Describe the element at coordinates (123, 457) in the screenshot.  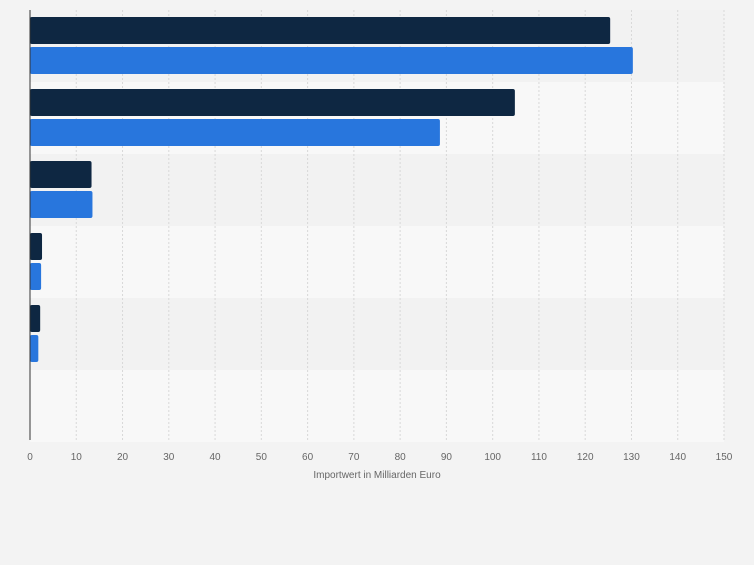
I see `x-tick-label: 20` at that location.